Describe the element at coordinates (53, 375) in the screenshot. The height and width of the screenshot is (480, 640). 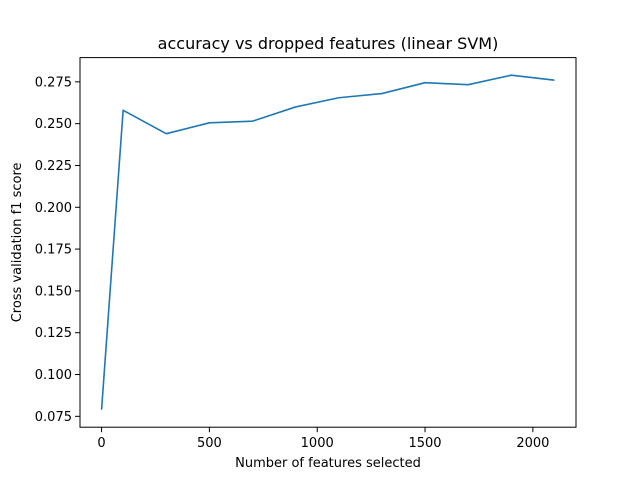
I see `y-tick-label: 0.100` at that location.